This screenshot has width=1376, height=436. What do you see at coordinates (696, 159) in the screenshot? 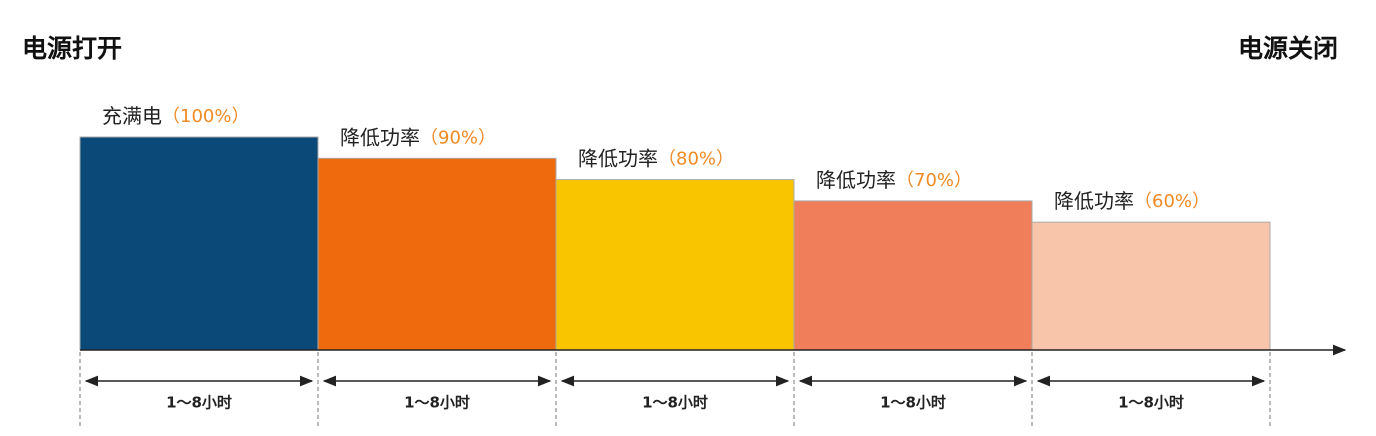
I see `stage-percent: （80%）` at bounding box center [696, 159].